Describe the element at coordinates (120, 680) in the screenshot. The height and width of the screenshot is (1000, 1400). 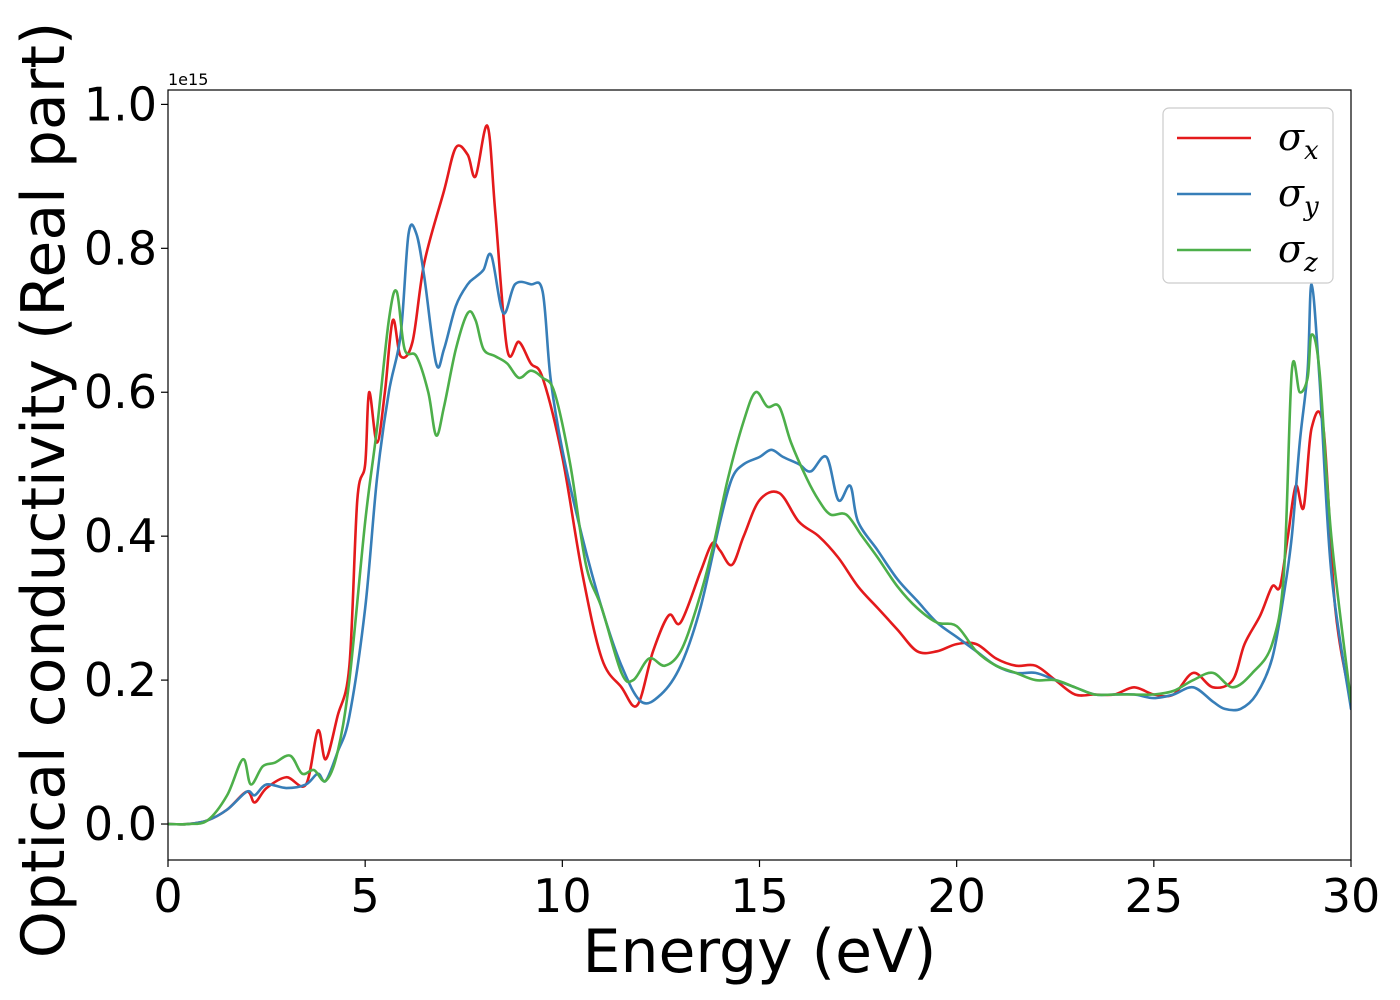
I see `y-tick-label: 0.2` at that location.